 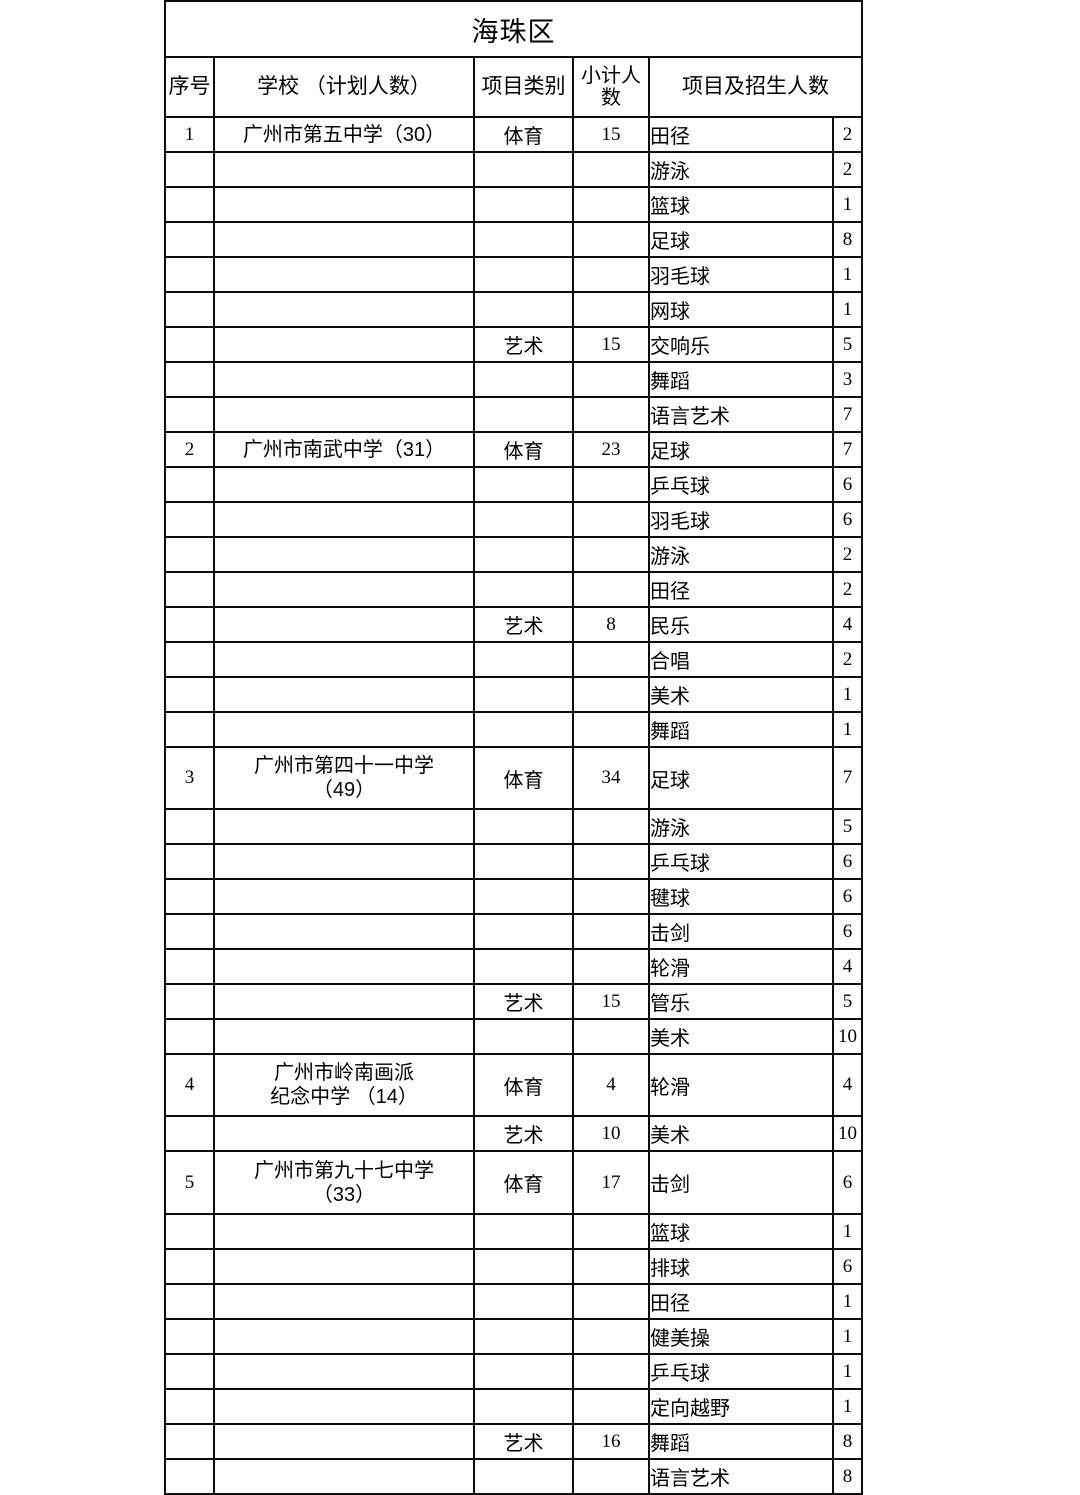 I want to click on table-row: 网球 1, so click(x=514, y=309).